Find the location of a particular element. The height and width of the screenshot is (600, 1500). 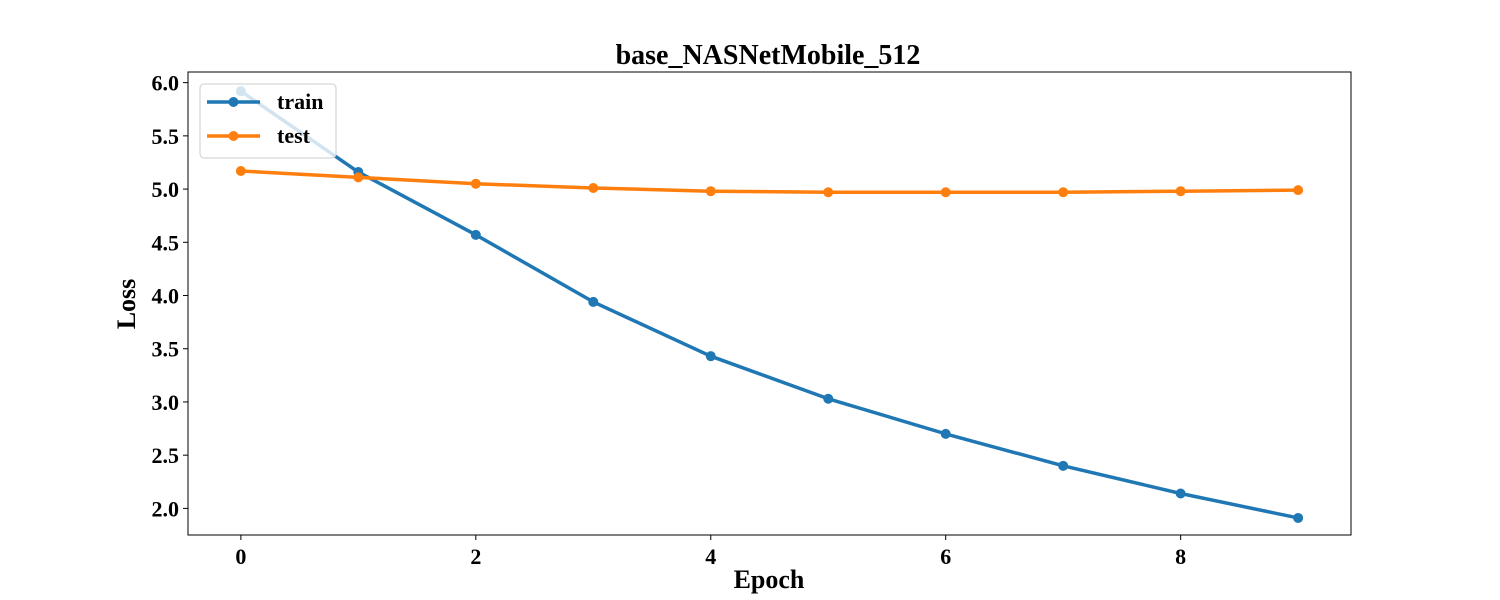

y-tick-label: 3.5 is located at coordinates (166, 349).